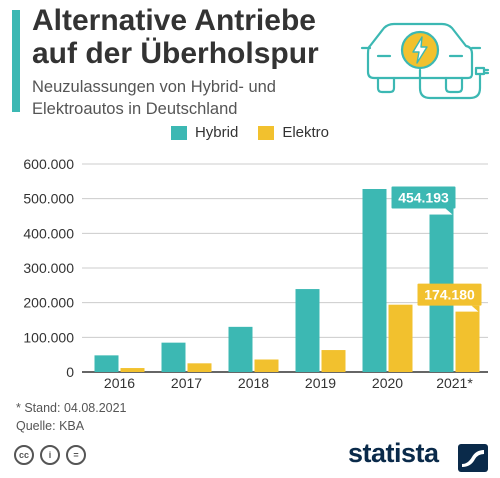 This screenshot has height=478, width=500. Describe the element at coordinates (48, 164) in the screenshot. I see `y-tick-label: 600.000` at that location.